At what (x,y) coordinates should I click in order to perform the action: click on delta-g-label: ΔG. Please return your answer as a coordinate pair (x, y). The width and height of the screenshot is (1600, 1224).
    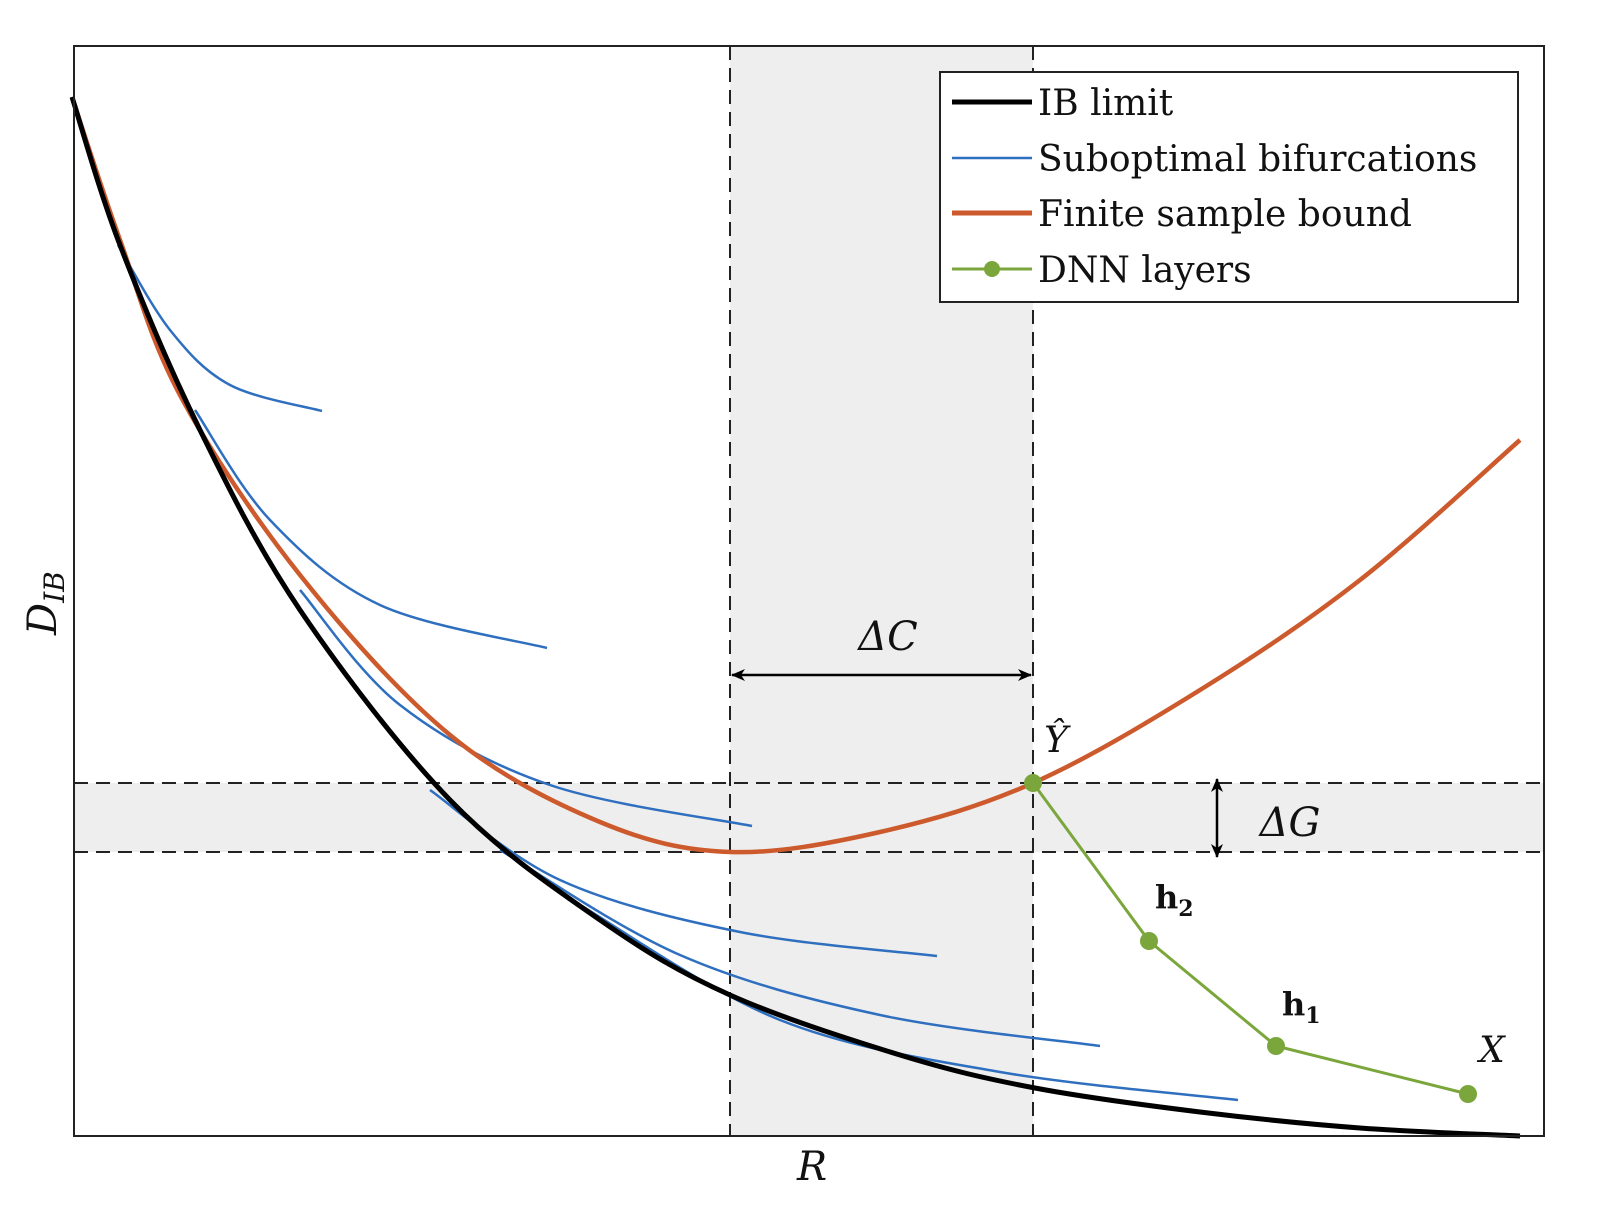
    Looking at the image, I should click on (1289, 823).